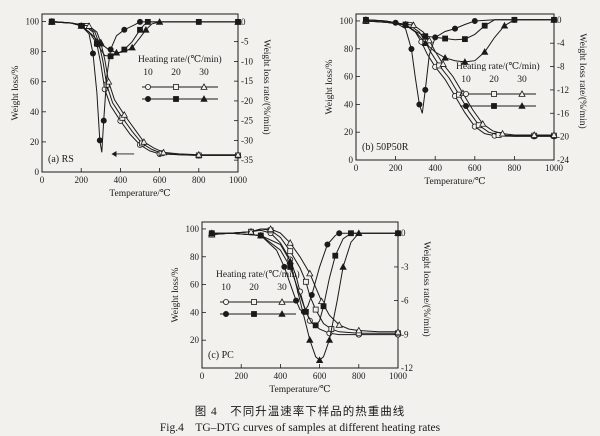 Image resolution: width=600 pixels, height=436 pixels. Describe the element at coordinates (226, 288) in the screenshot. I see `legend-rate-label: 10` at that location.